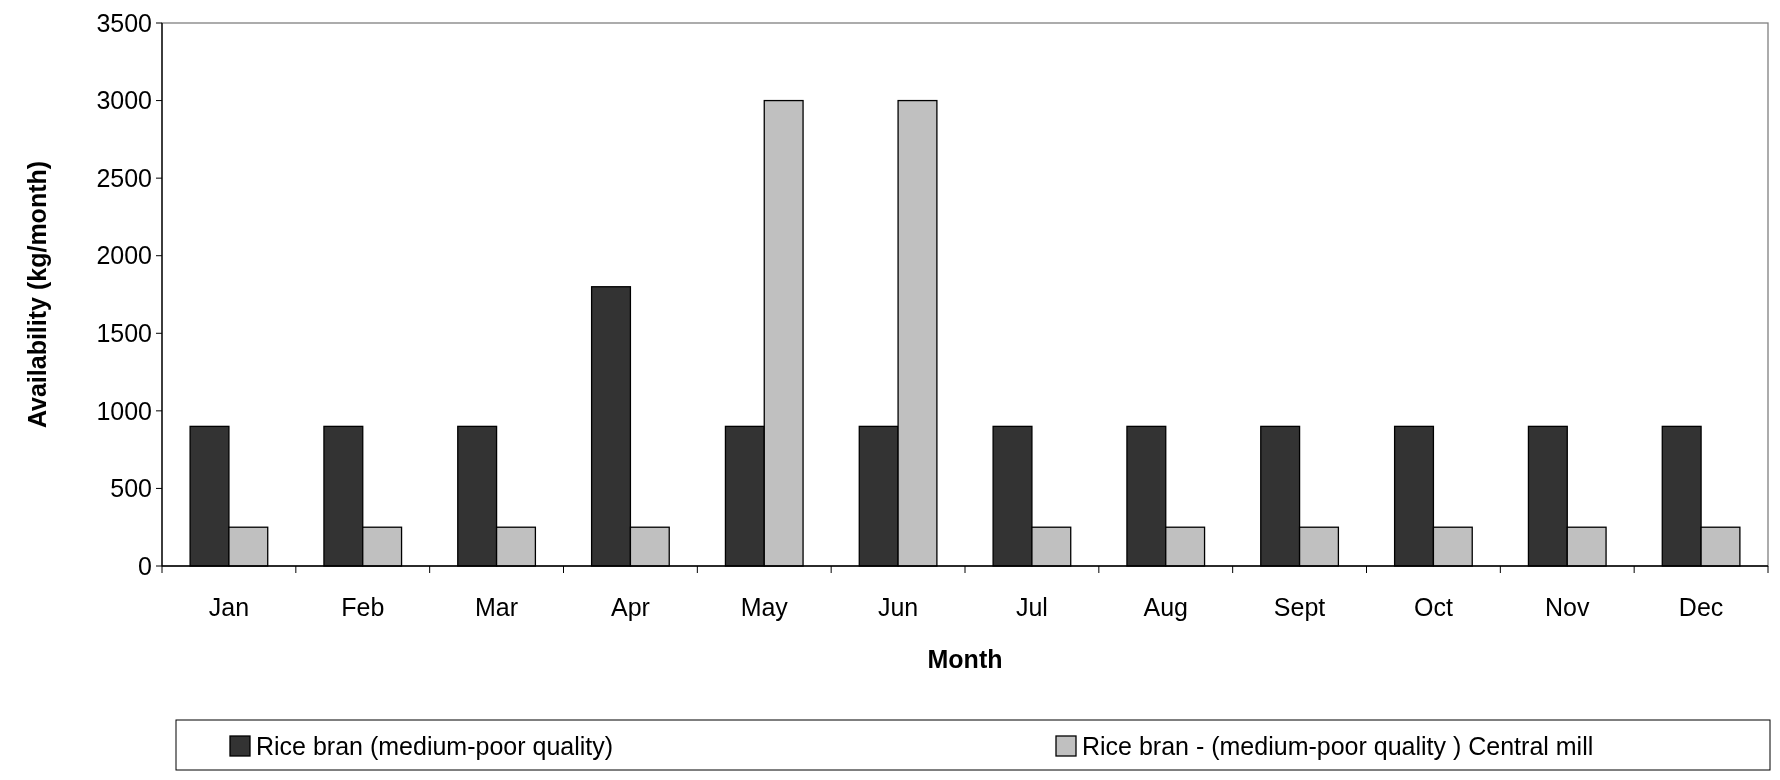 The width and height of the screenshot is (1780, 780). I want to click on x-tick-label: Feb, so click(363, 607).